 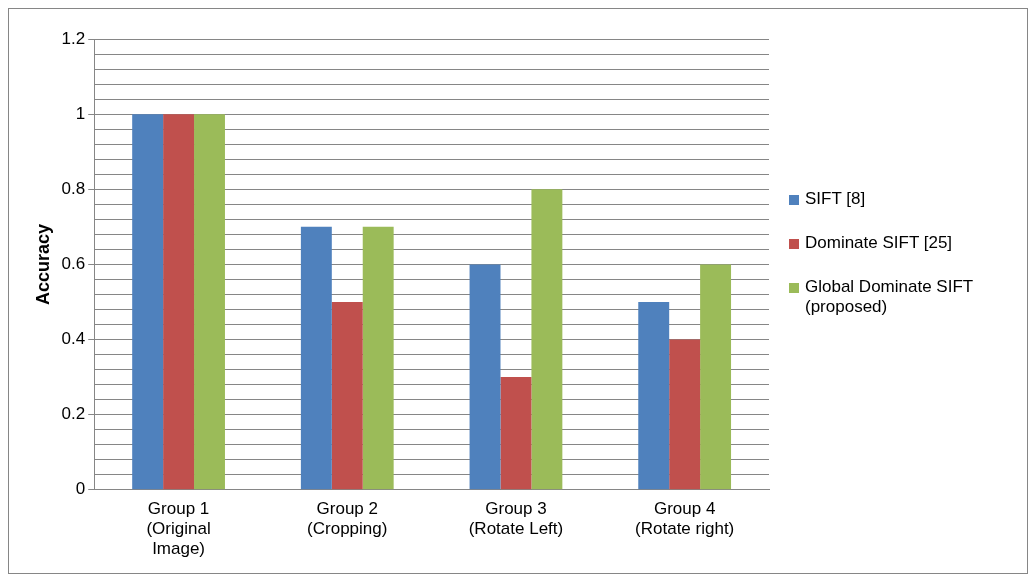 I want to click on y-tick-label: 0.4, so click(x=73, y=339).